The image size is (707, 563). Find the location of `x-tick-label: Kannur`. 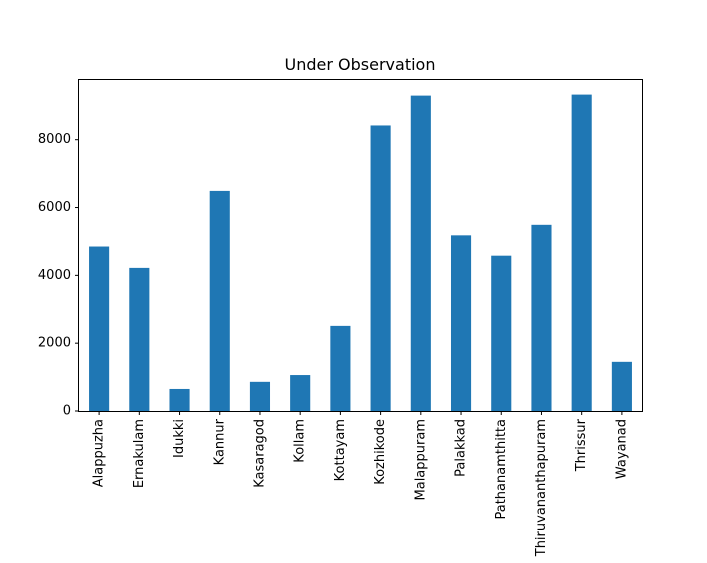

x-tick-label: Kannur is located at coordinates (219, 441).